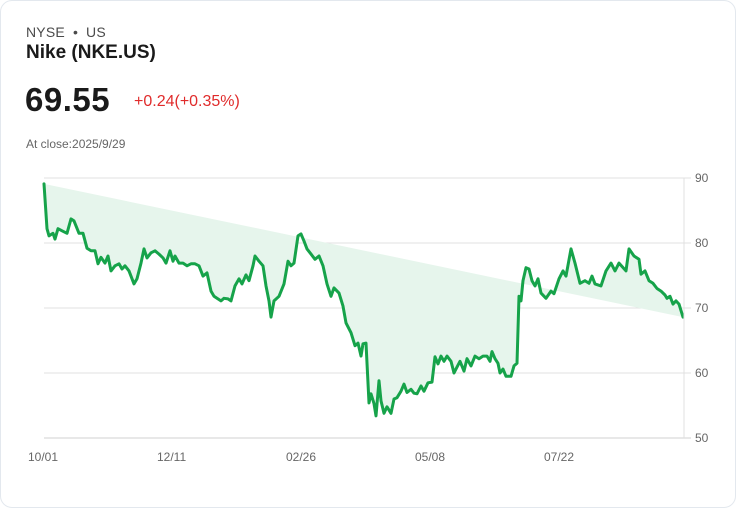 Image resolution: width=736 pixels, height=509 pixels. I want to click on y-tick-label: 50, so click(702, 438).